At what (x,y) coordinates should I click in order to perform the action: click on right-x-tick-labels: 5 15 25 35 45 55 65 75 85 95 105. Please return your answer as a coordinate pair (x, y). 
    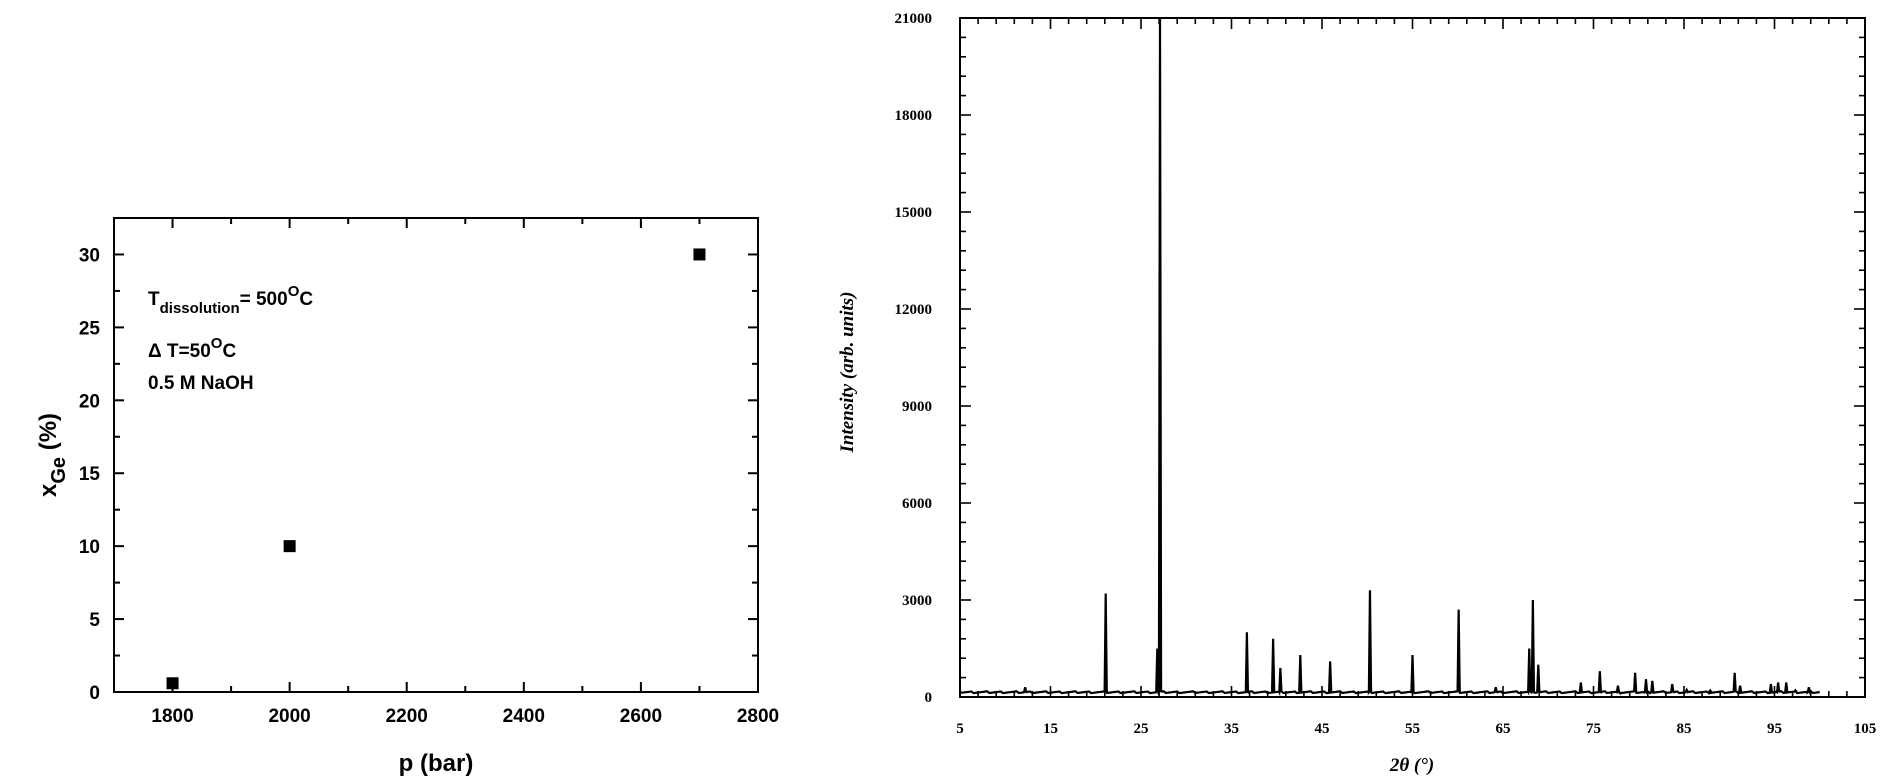
    Looking at the image, I should click on (1416, 729).